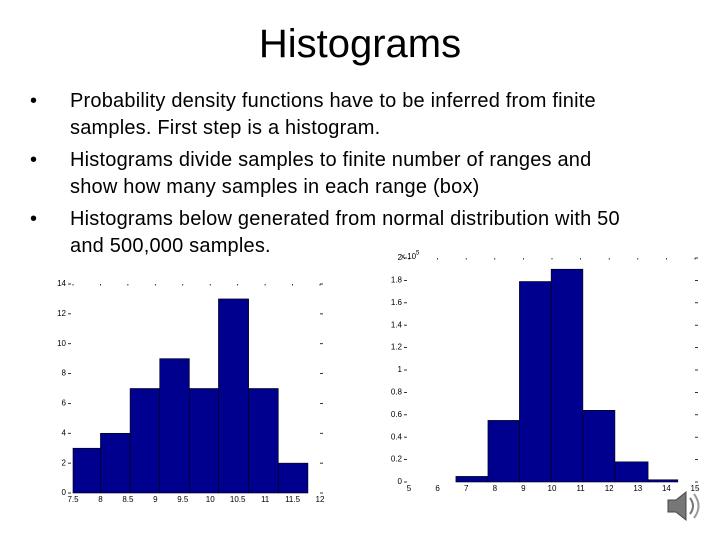  Describe the element at coordinates (466, 488) in the screenshot. I see `x-tick-label: 7` at that location.